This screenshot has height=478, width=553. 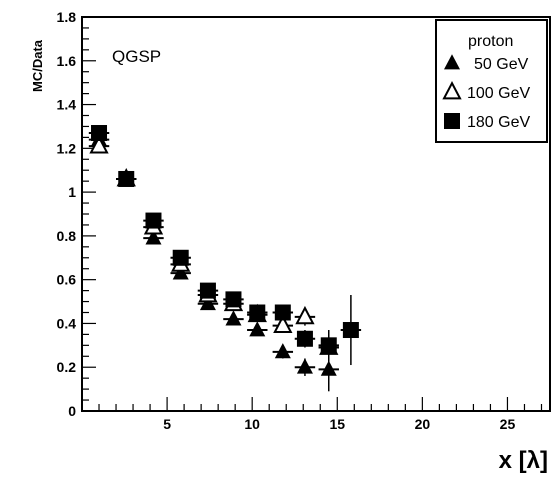 What do you see at coordinates (37, 65) in the screenshot?
I see `y-axis-label: MC/Data` at bounding box center [37, 65].